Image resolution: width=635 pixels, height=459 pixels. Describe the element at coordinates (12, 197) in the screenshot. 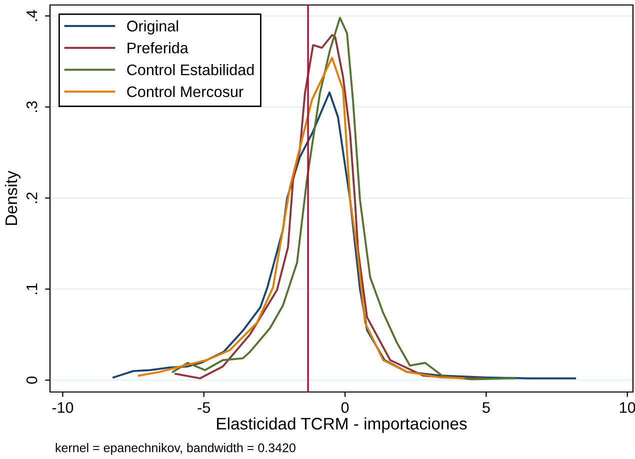

I see `y-axis-title: Density` at that location.